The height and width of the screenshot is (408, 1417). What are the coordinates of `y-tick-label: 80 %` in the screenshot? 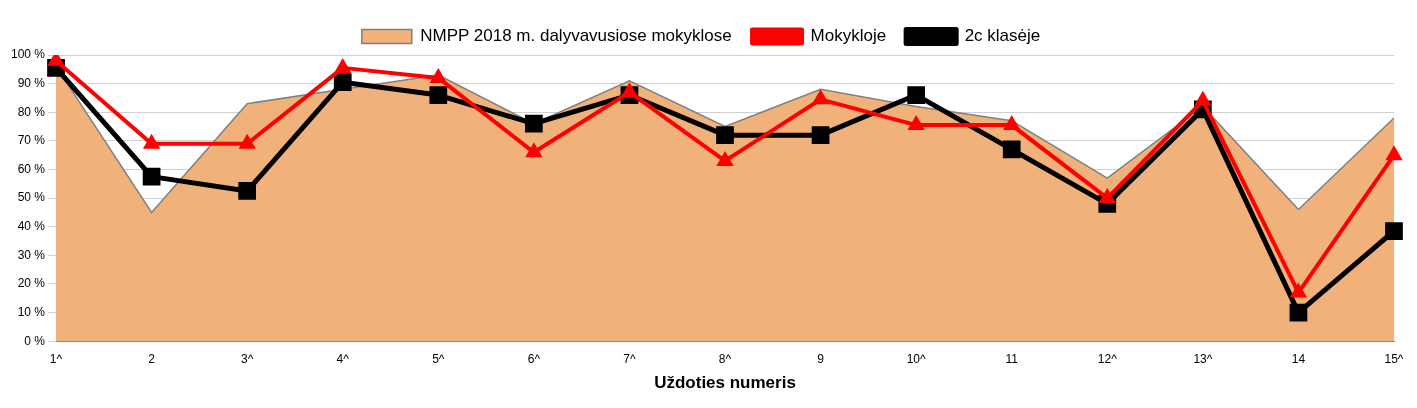 It's located at (31, 111).